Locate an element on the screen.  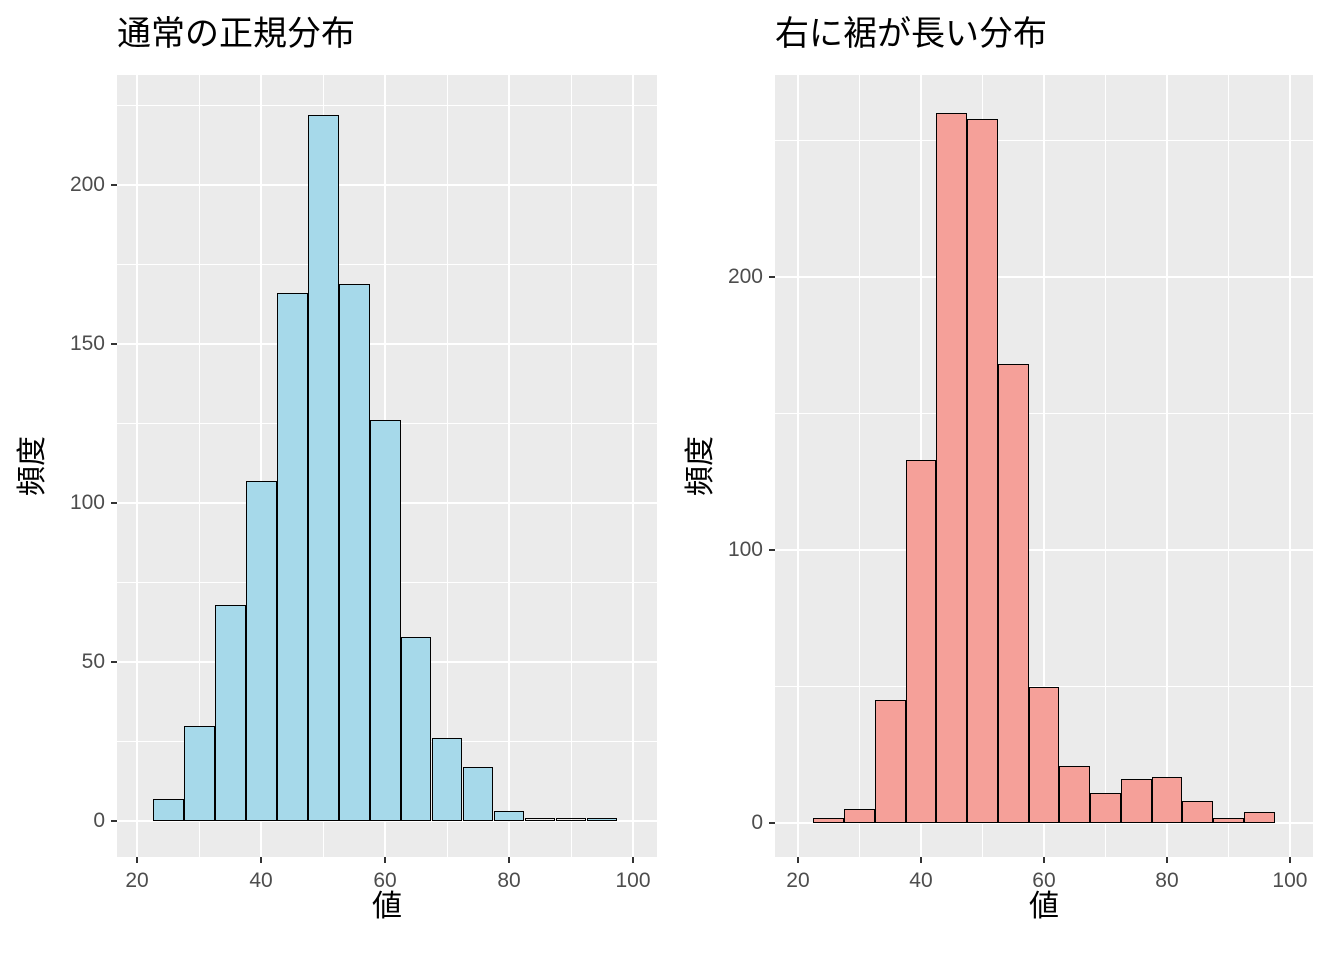
chart-title: 通常の正規分布 is located at coordinates (236, 34).